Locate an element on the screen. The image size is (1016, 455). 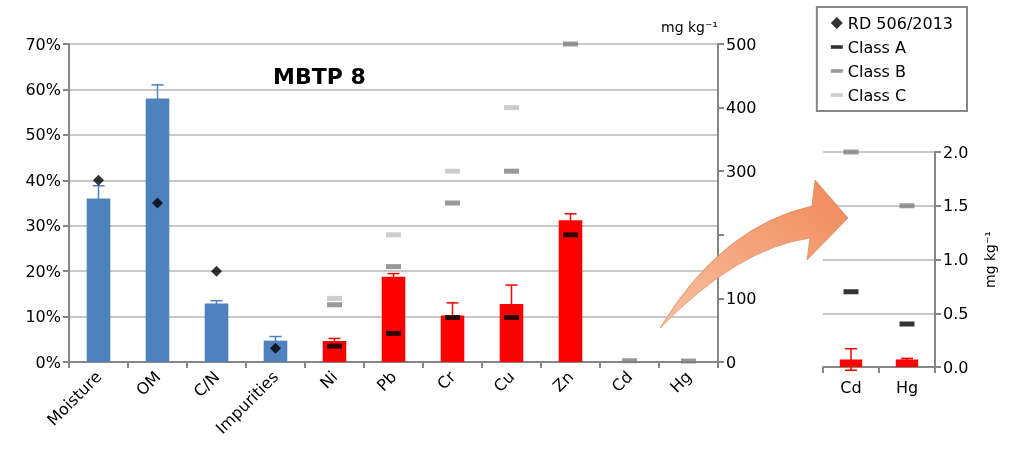
y2-tick-label: 400 is located at coordinates (741, 108).